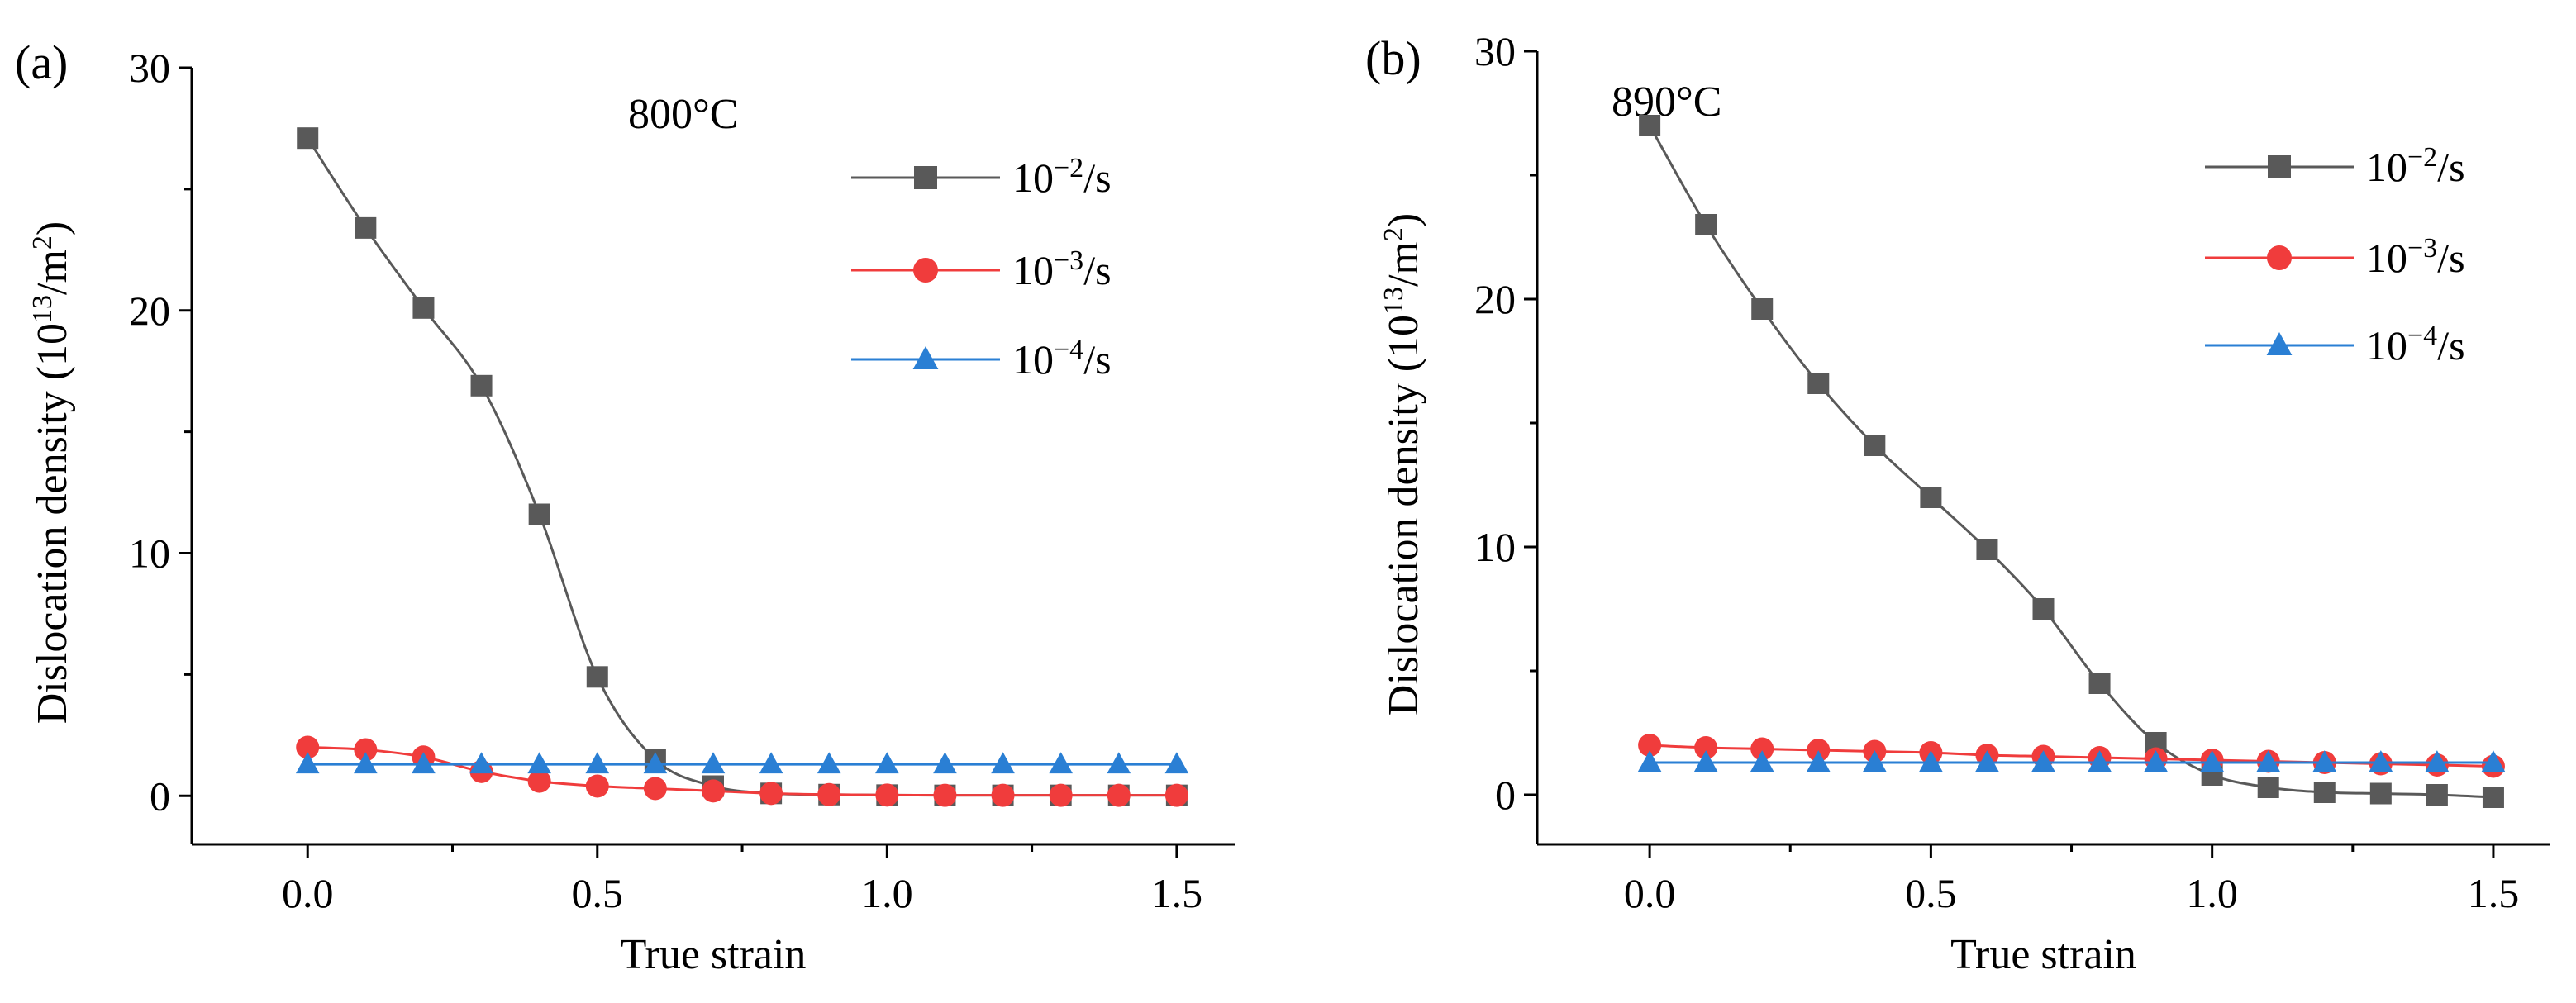  What do you see at coordinates (742, 771) in the screenshot?
I see `series-line` at bounding box center [742, 771].